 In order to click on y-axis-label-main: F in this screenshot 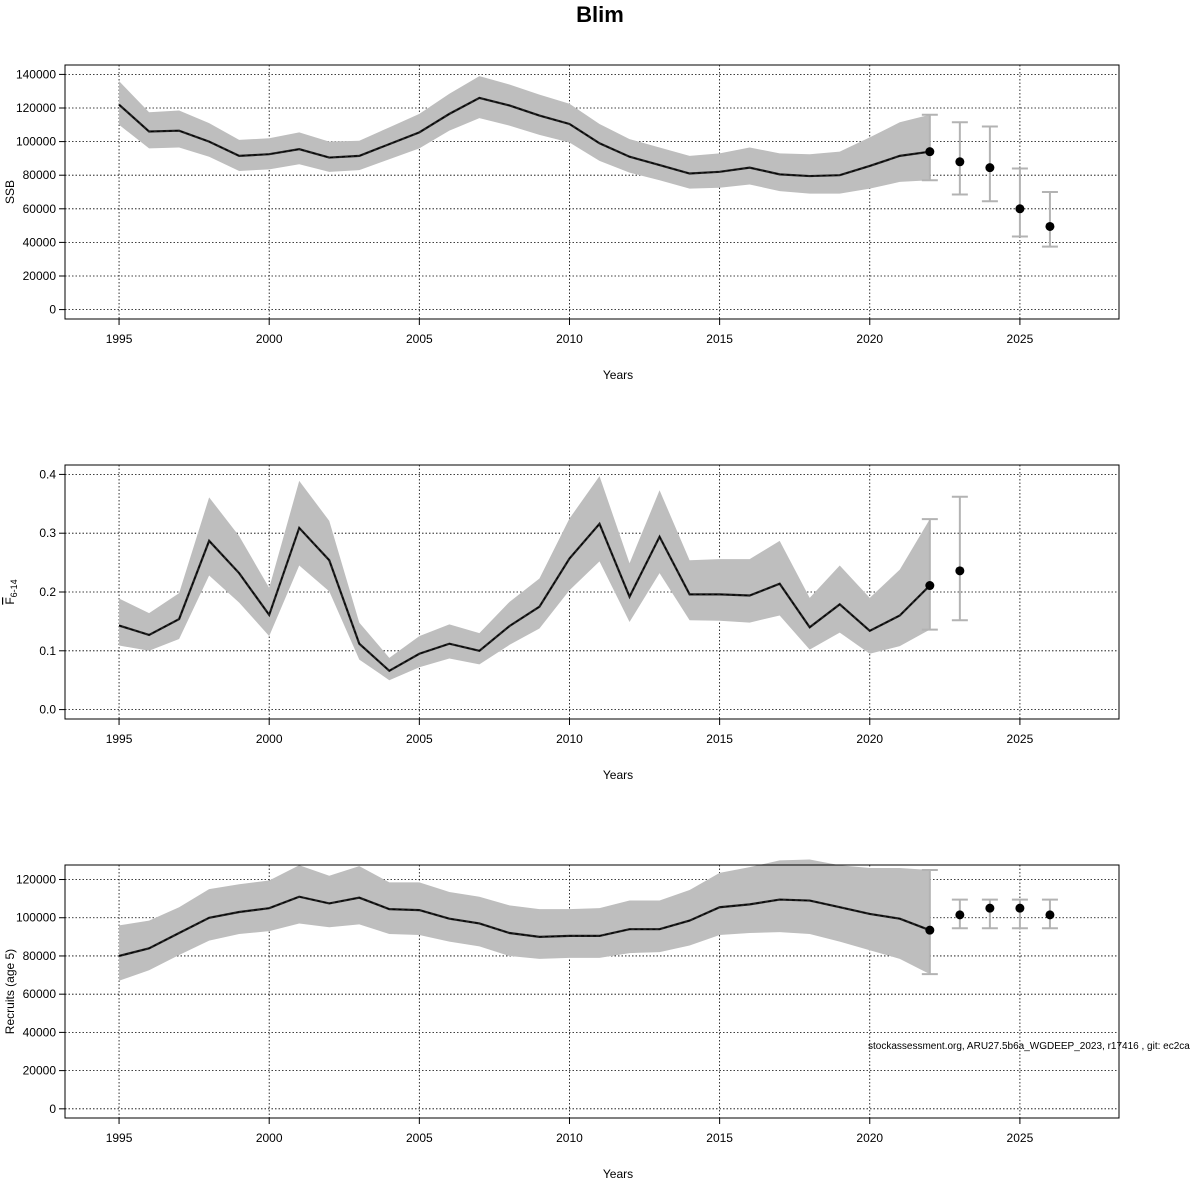, I will do `click(10, 600)`.